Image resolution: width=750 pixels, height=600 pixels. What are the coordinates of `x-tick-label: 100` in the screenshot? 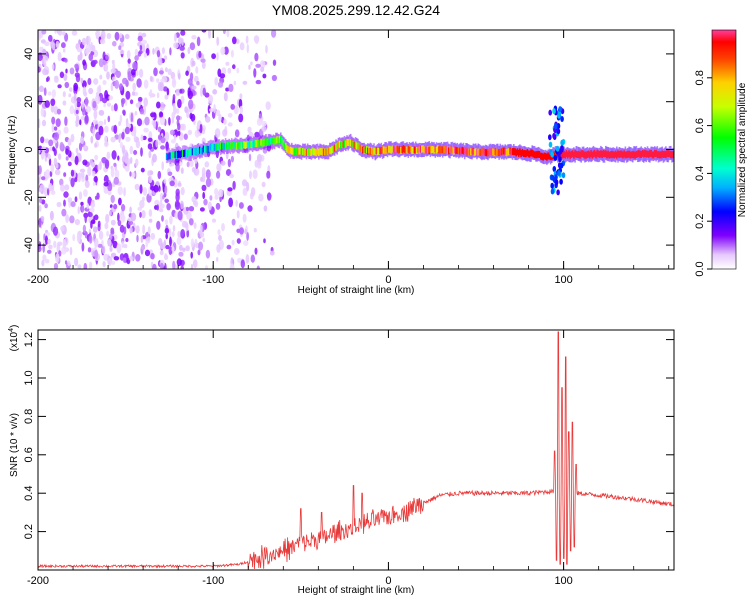 It's located at (563, 280).